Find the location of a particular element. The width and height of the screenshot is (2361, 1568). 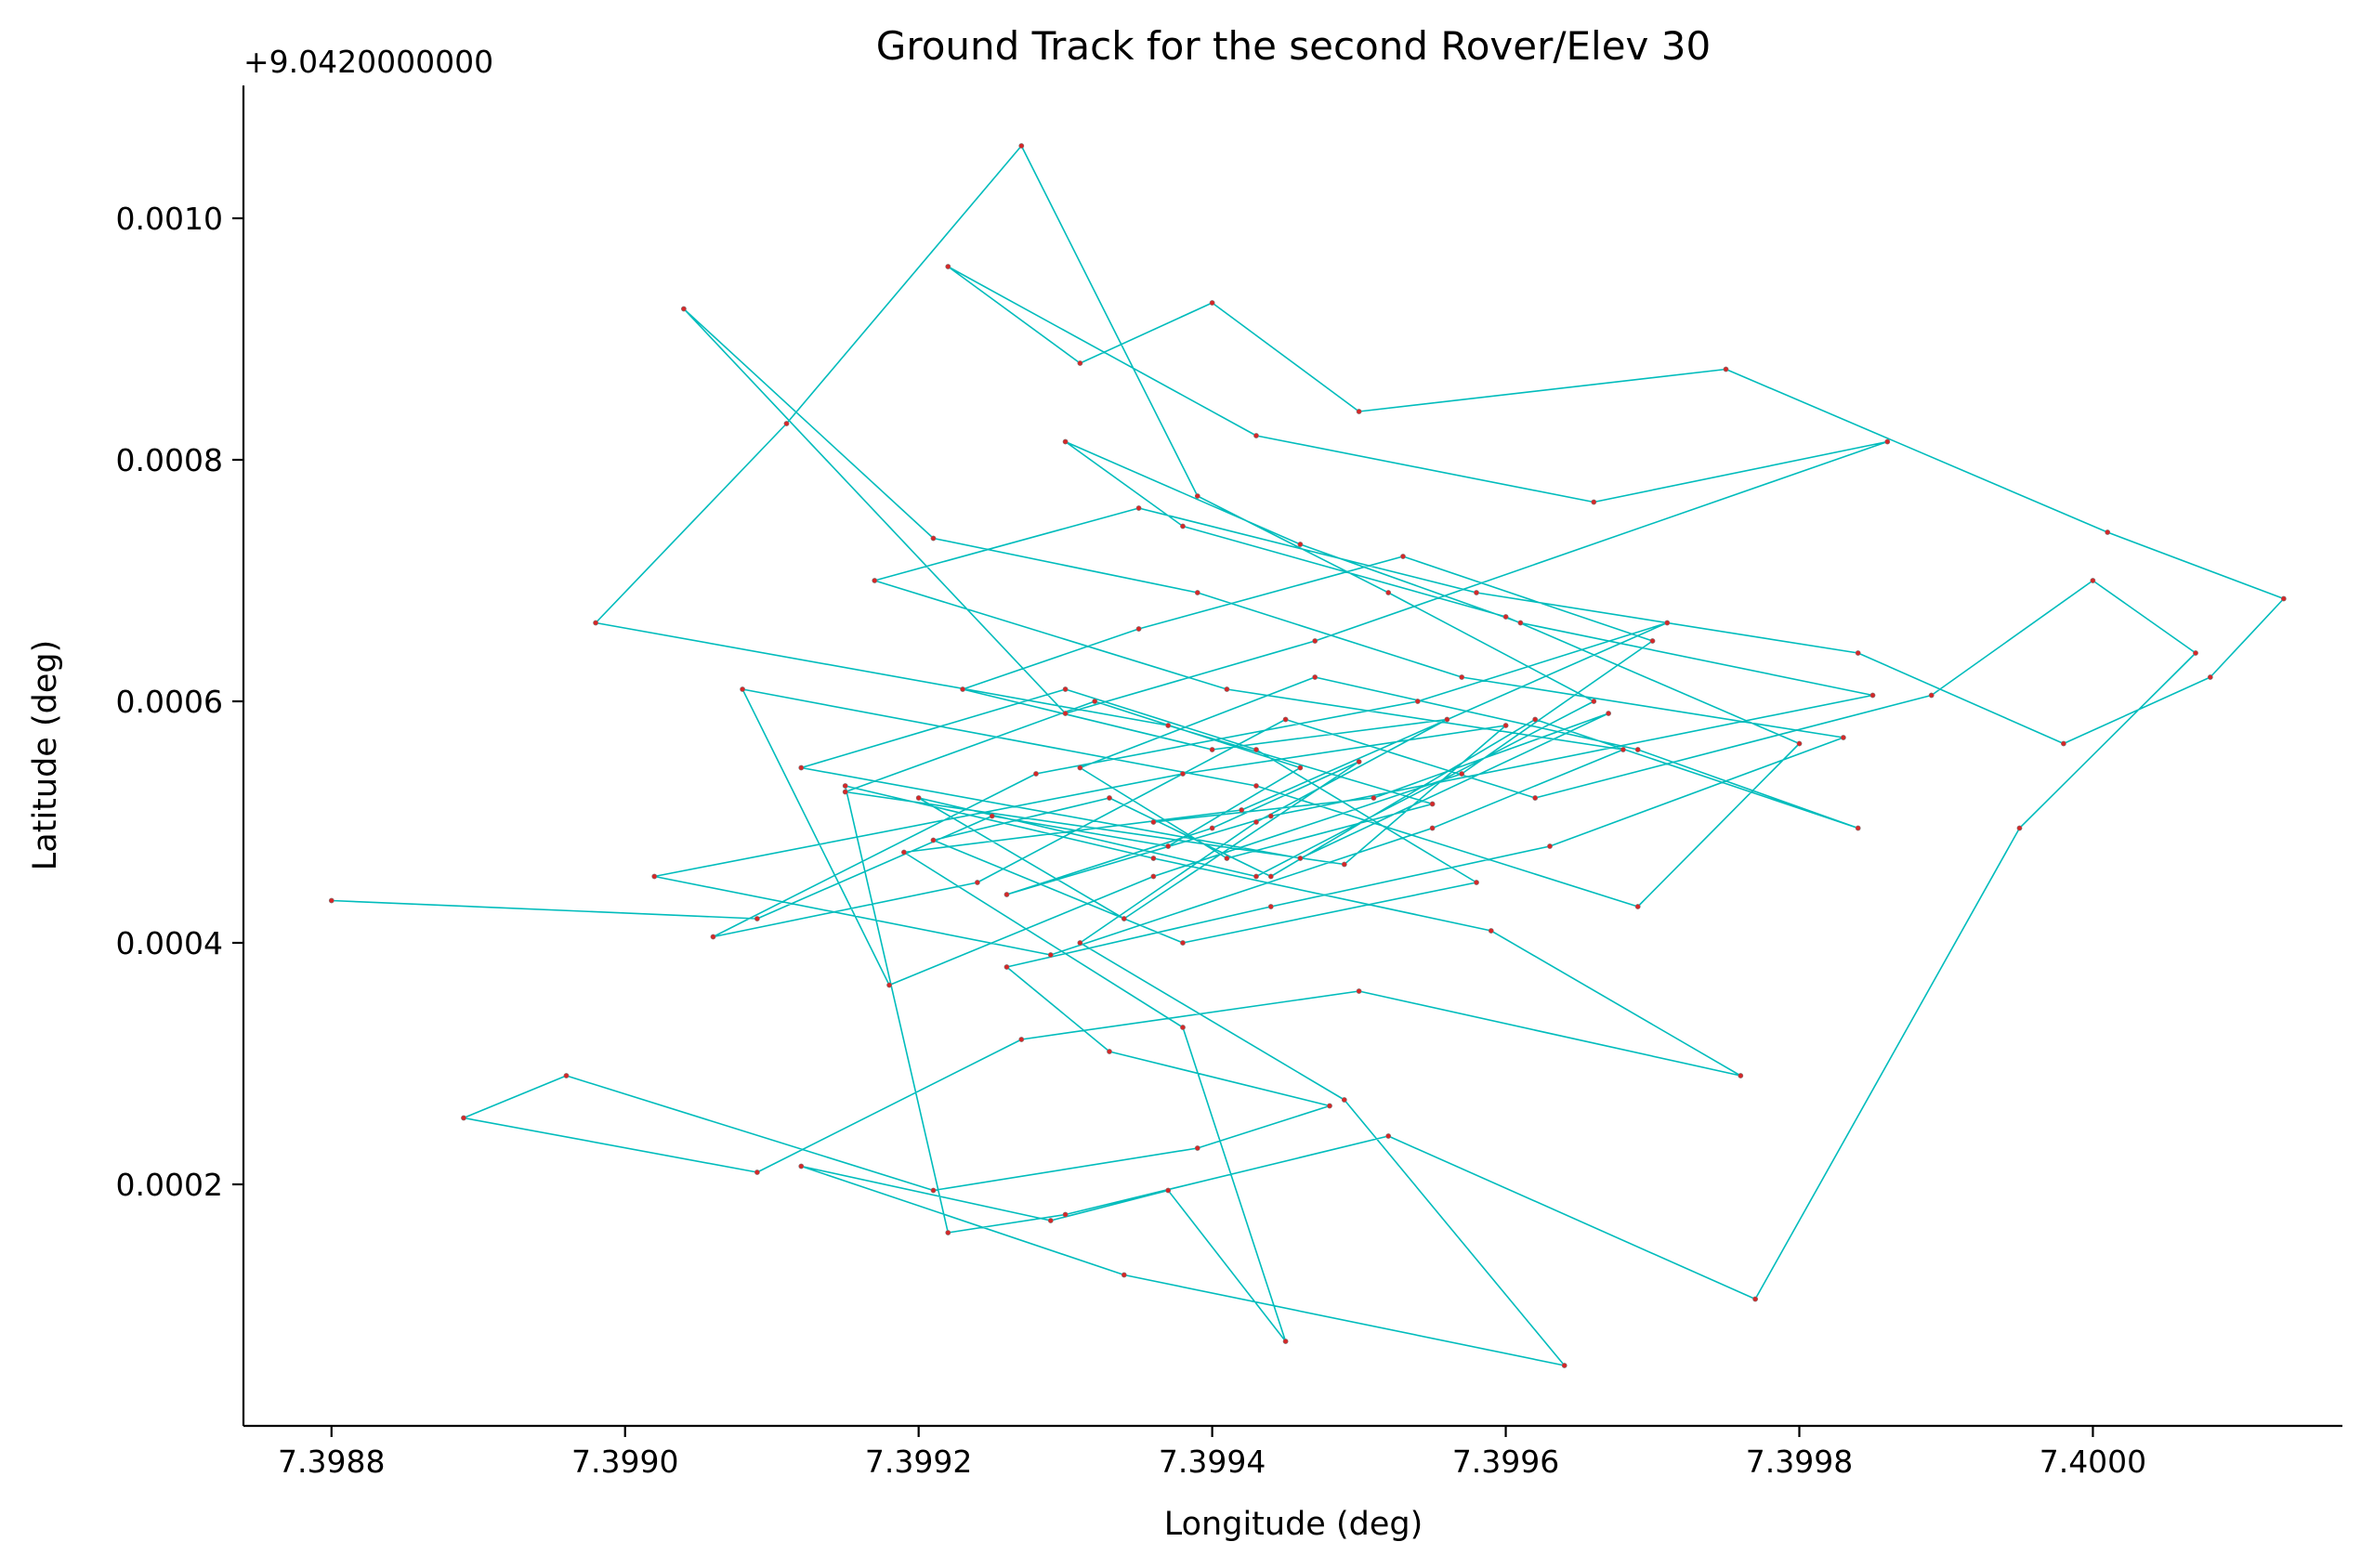

x-tick-label: 7.3992 is located at coordinates (918, 1462).